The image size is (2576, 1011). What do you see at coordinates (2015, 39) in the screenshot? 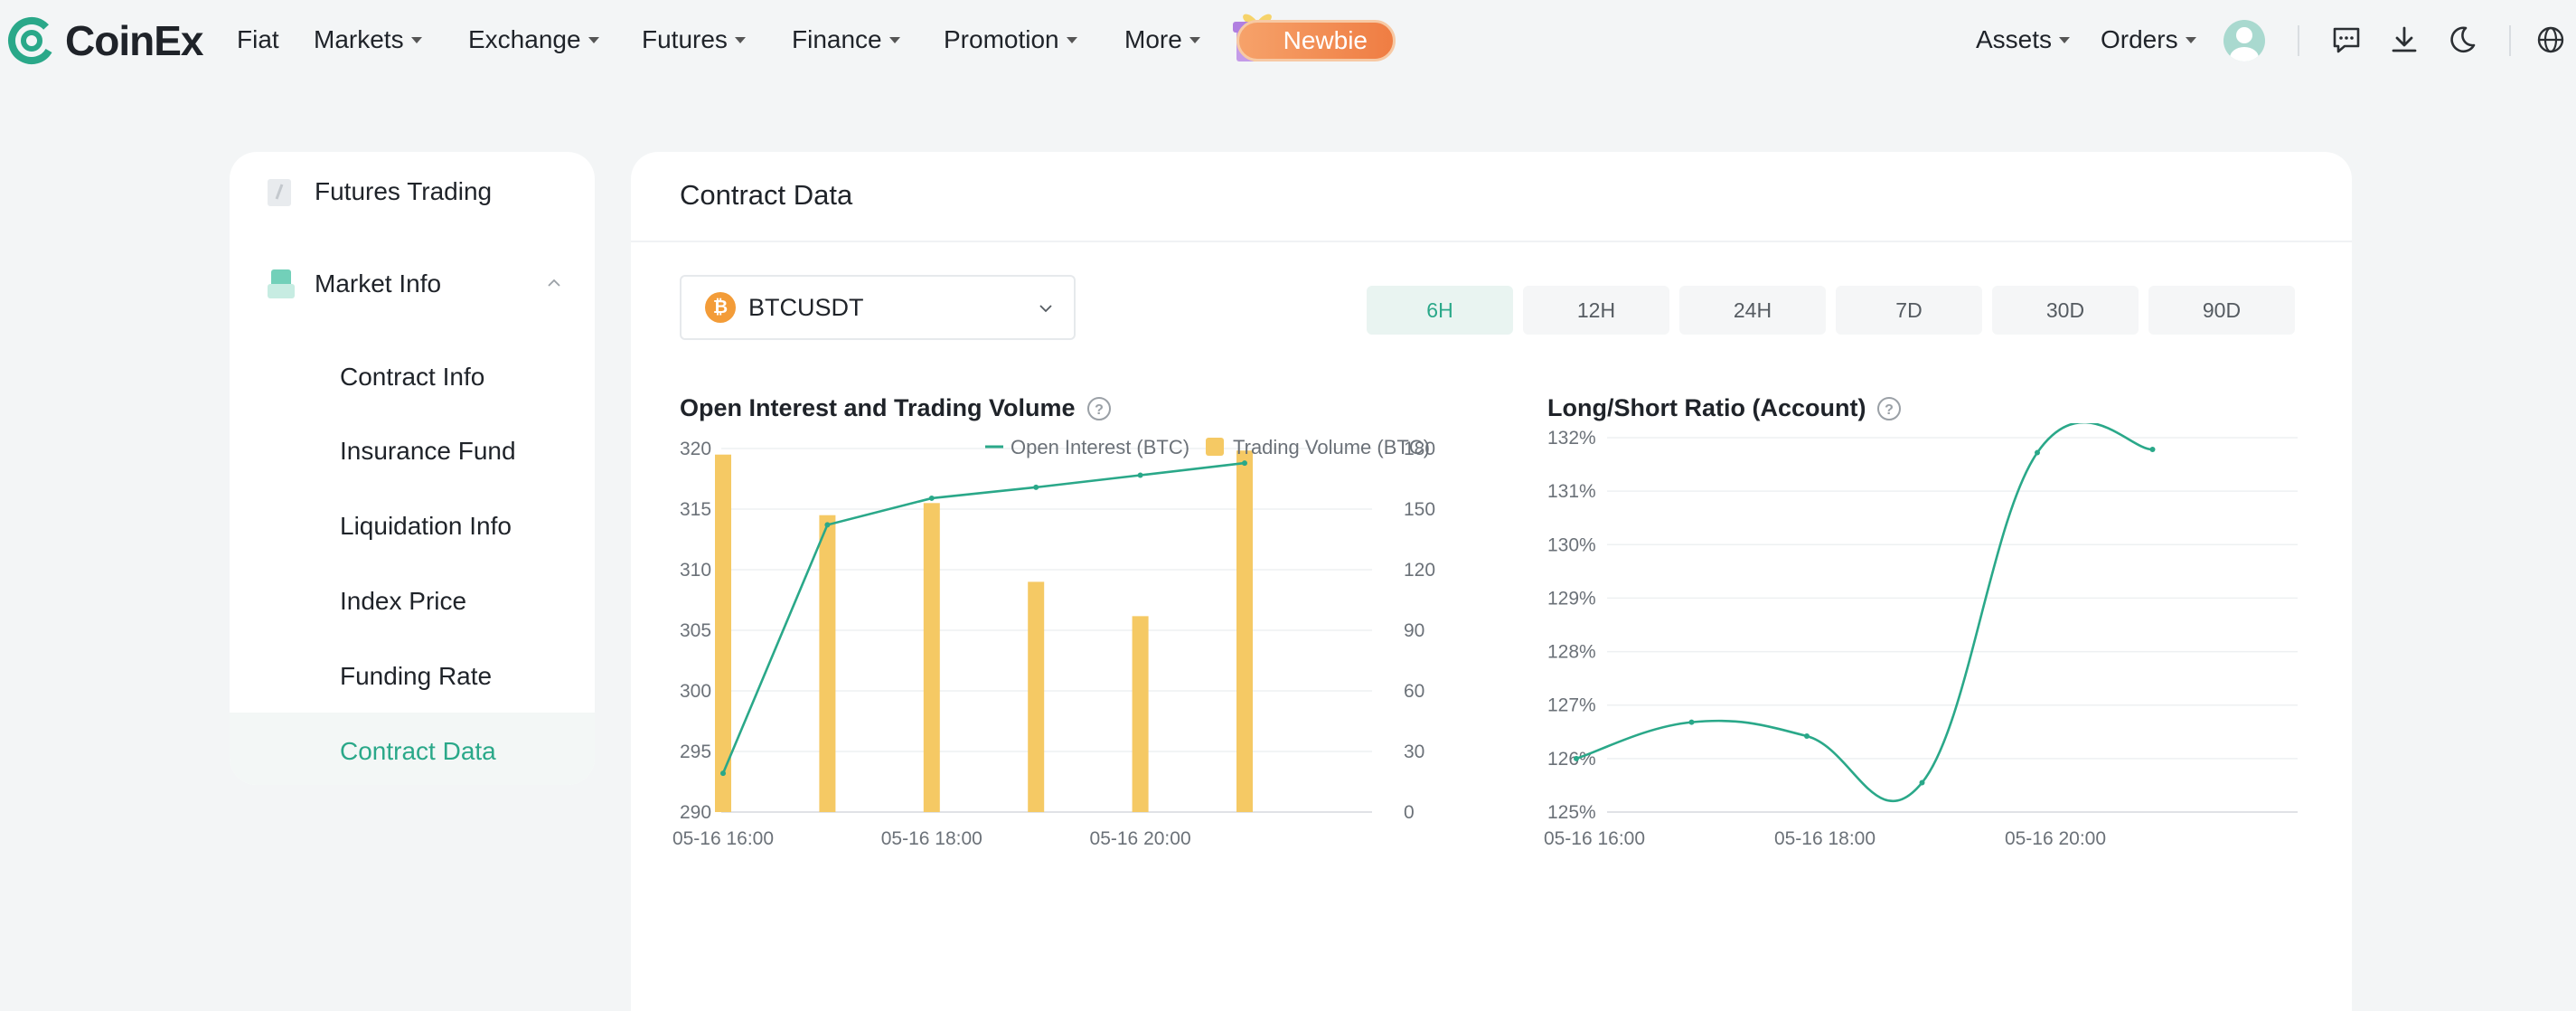
I see `assets-label: Assets` at bounding box center [2015, 39].